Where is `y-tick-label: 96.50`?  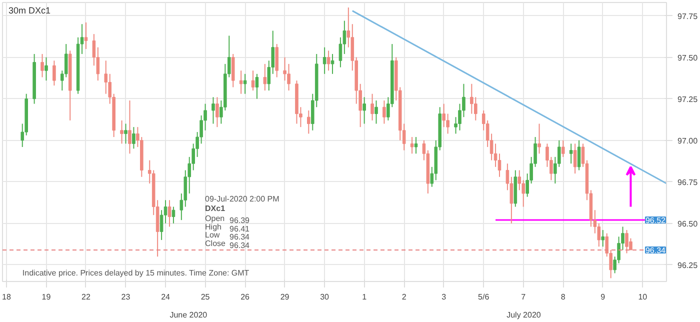
y-tick-label: 96.50 is located at coordinates (688, 223).